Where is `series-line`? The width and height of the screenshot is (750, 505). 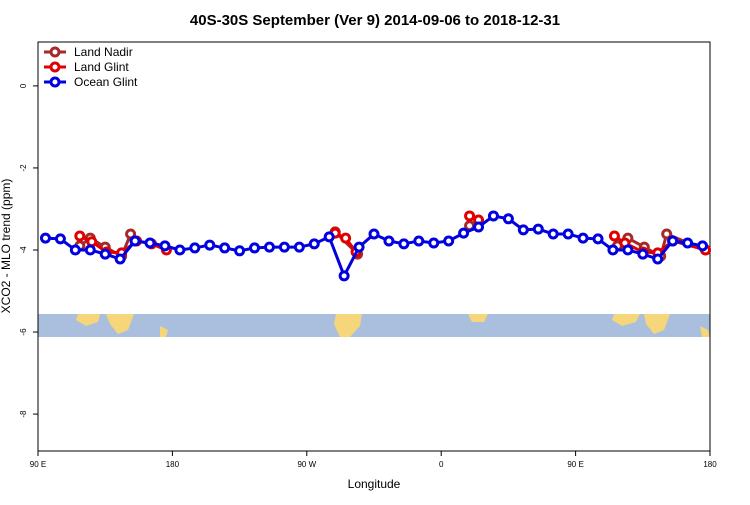 series-line is located at coordinates (374, 247).